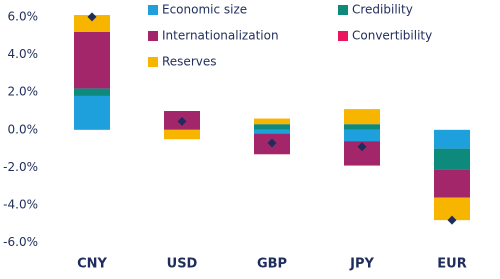 The height and width of the screenshot is (279, 500). Describe the element at coordinates (182, 264) in the screenshot. I see `x-tick-label: USD` at that location.